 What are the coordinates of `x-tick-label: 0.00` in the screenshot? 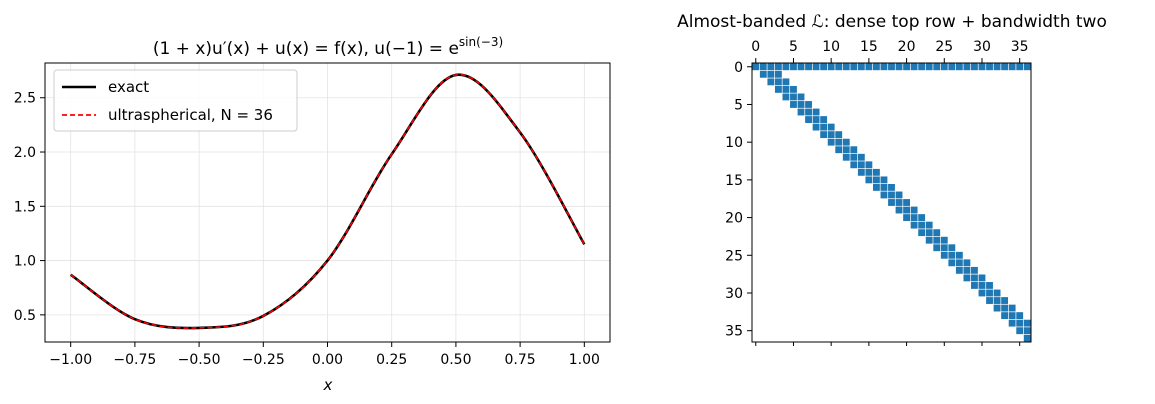 It's located at (327, 360).